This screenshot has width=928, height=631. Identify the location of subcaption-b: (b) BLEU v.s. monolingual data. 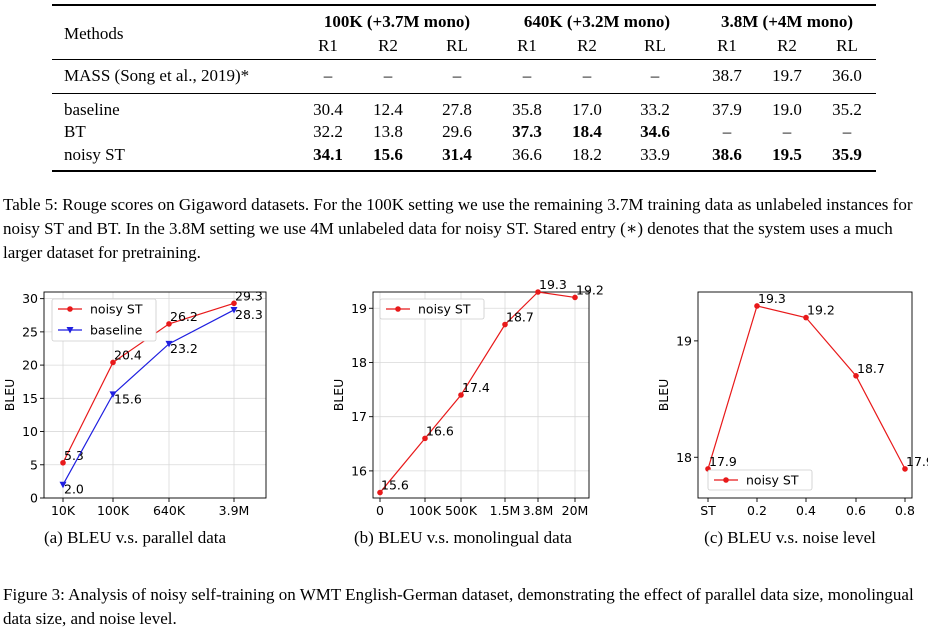
(463, 537).